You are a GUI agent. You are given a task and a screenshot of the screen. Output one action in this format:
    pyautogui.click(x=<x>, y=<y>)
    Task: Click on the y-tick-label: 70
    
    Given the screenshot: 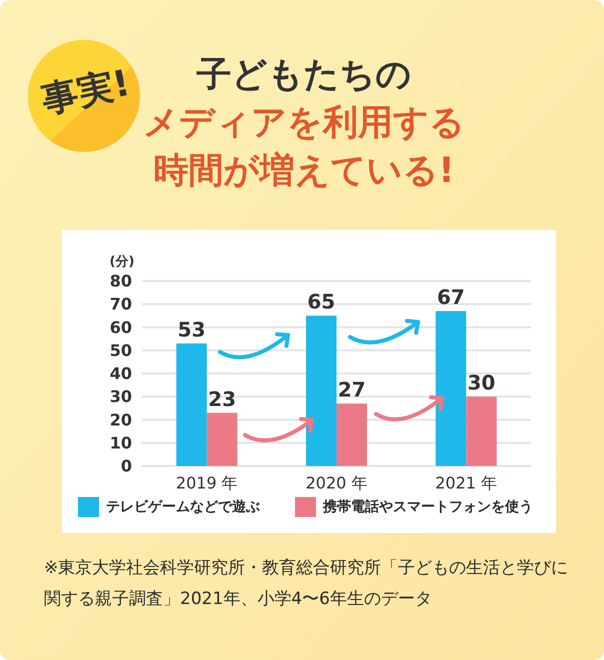 What is the action you would take?
    pyautogui.click(x=121, y=304)
    